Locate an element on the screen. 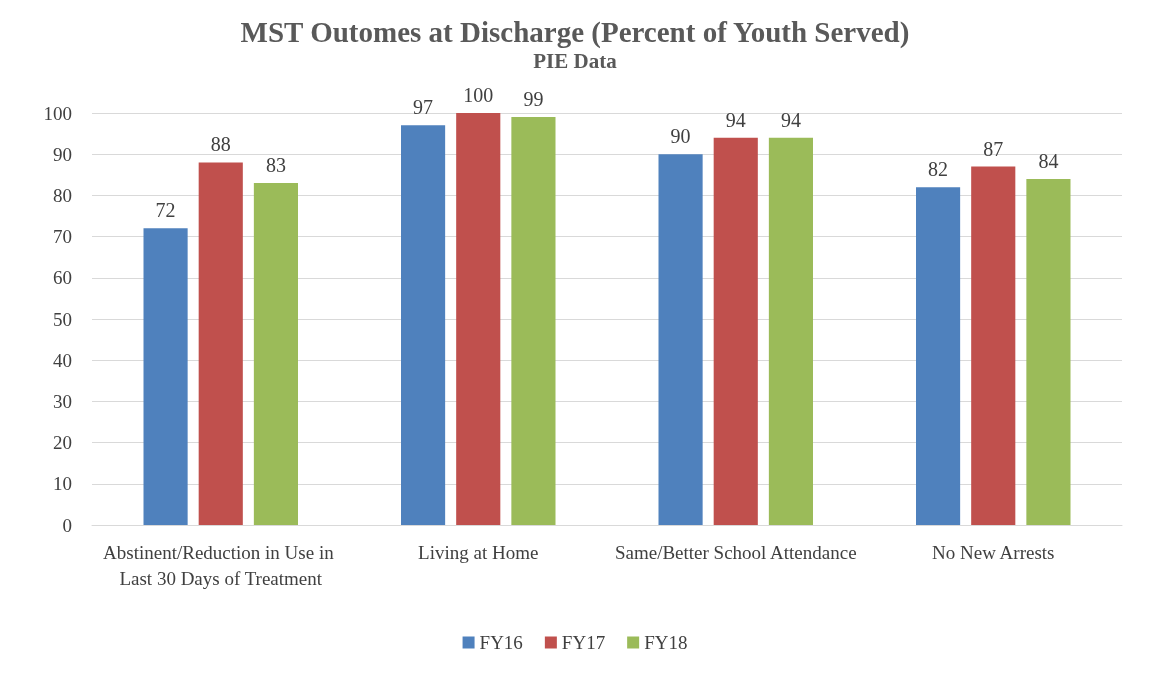 This screenshot has width=1150, height=673. y-tick-label: 10 is located at coordinates (62, 484).